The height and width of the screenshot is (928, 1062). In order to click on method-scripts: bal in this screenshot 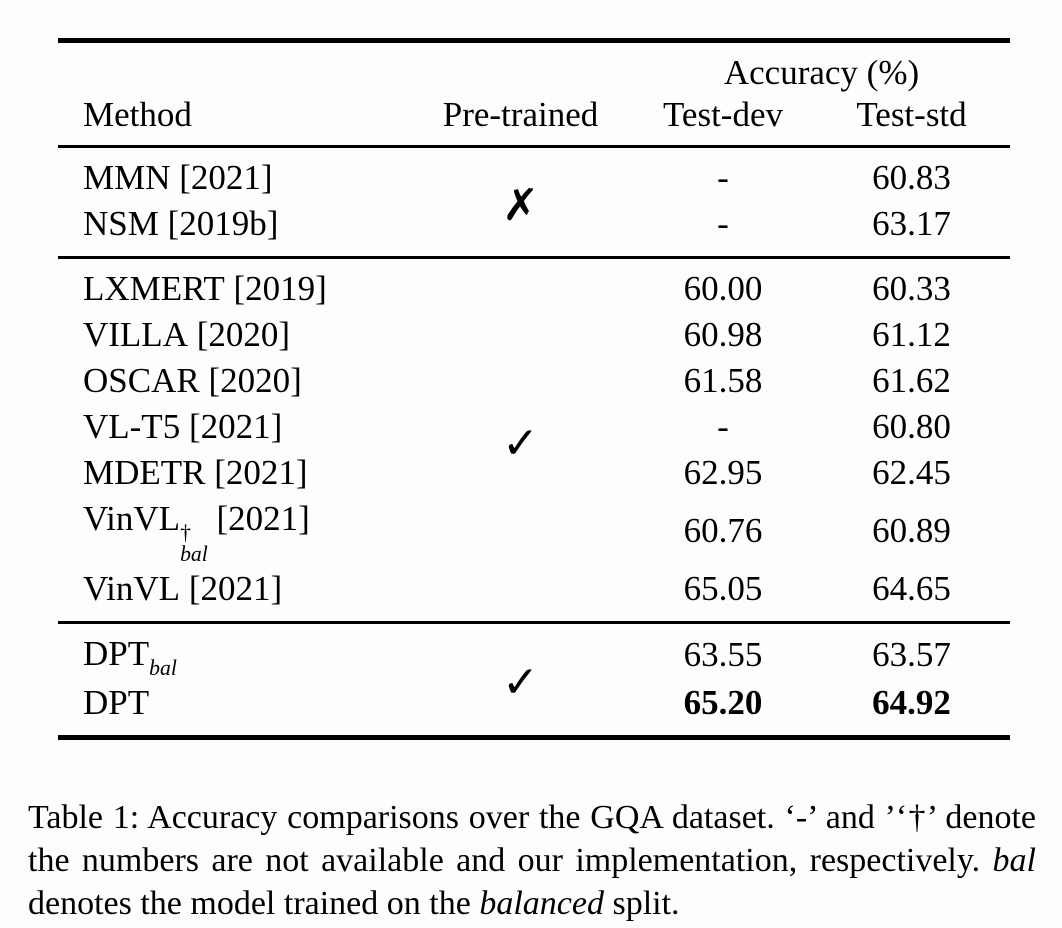, I will do `click(163, 667)`.